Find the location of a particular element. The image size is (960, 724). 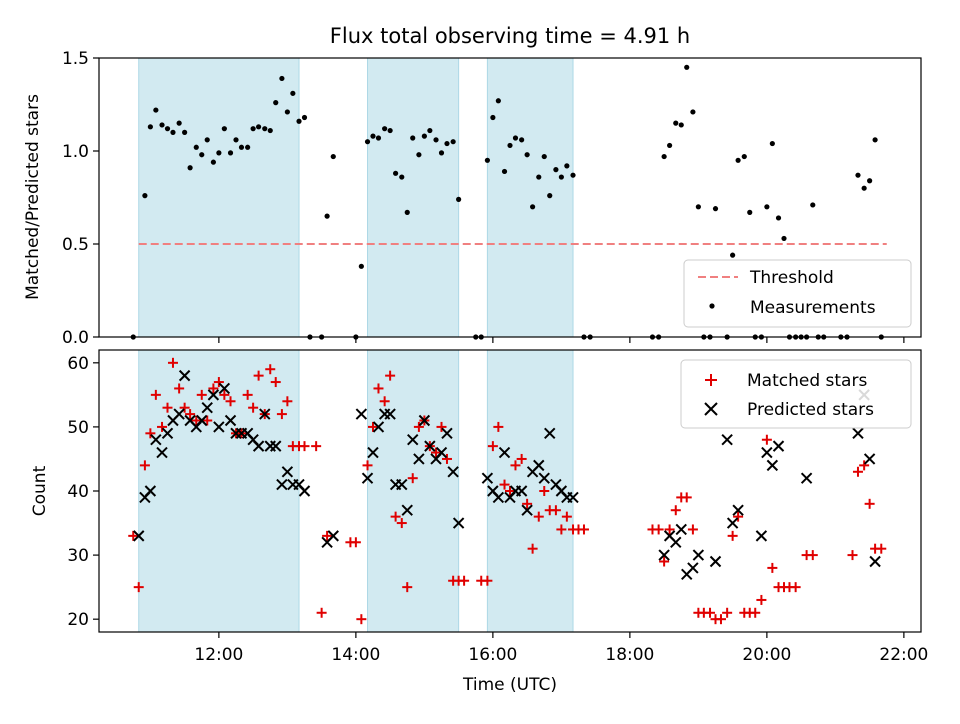

y-tick-label: 20 is located at coordinates (78, 620).